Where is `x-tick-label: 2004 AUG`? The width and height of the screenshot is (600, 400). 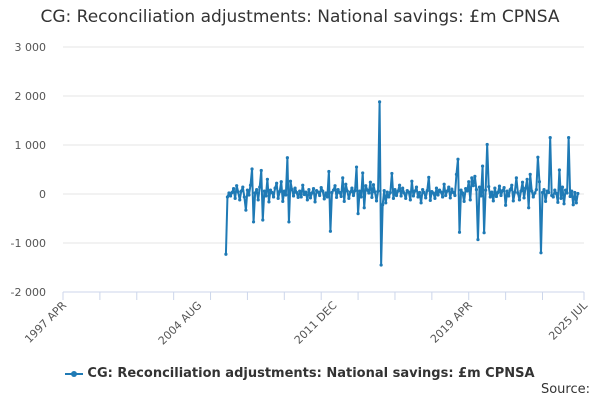 x-tick-label: 2004 AUG is located at coordinates (180, 323).